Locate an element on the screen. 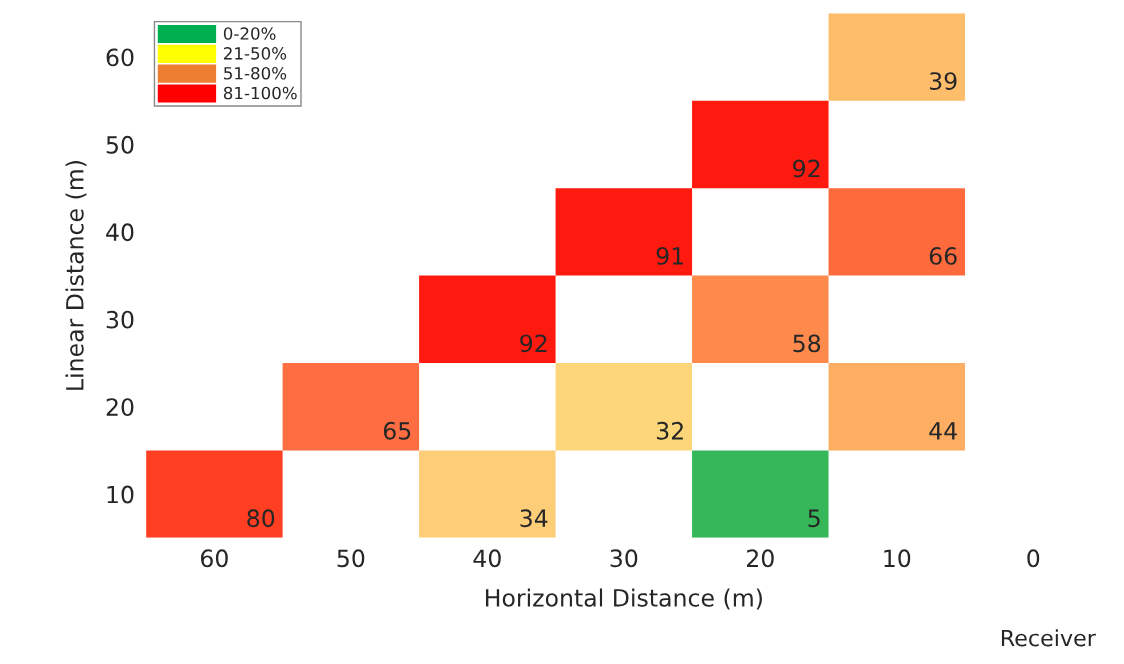 This screenshot has width=1124, height=664. data-label: 5 is located at coordinates (814, 518).